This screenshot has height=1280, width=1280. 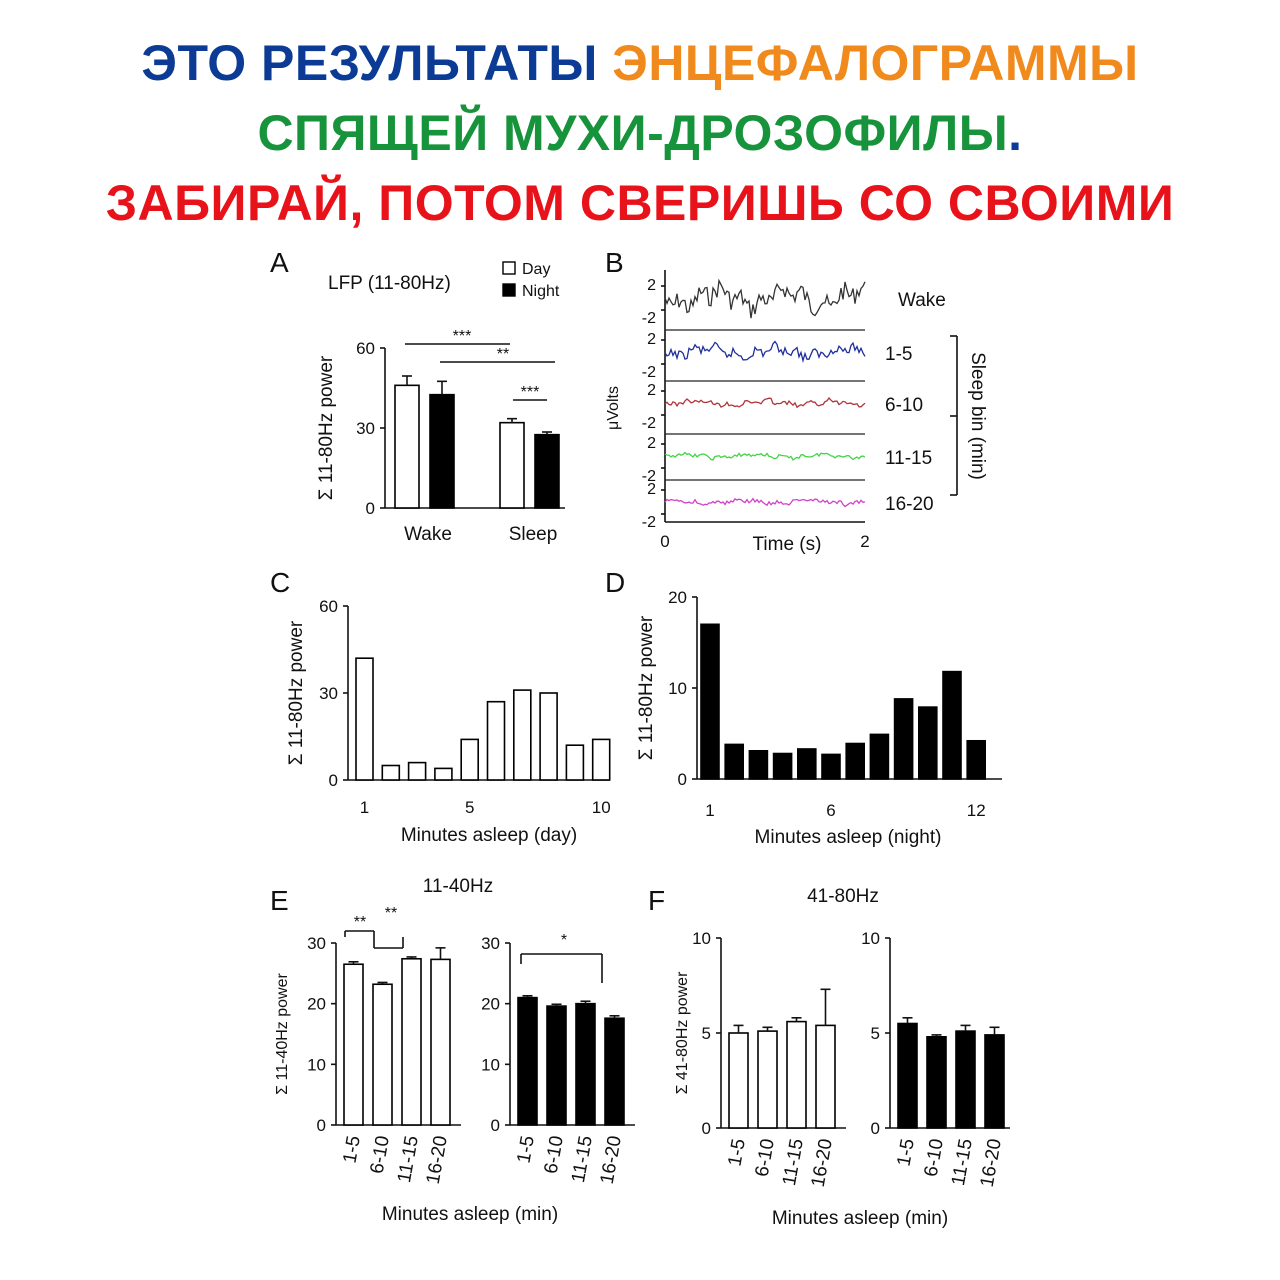 I want to click on panel-f-x-tick-label: 16-20, so click(x=991, y=1163).